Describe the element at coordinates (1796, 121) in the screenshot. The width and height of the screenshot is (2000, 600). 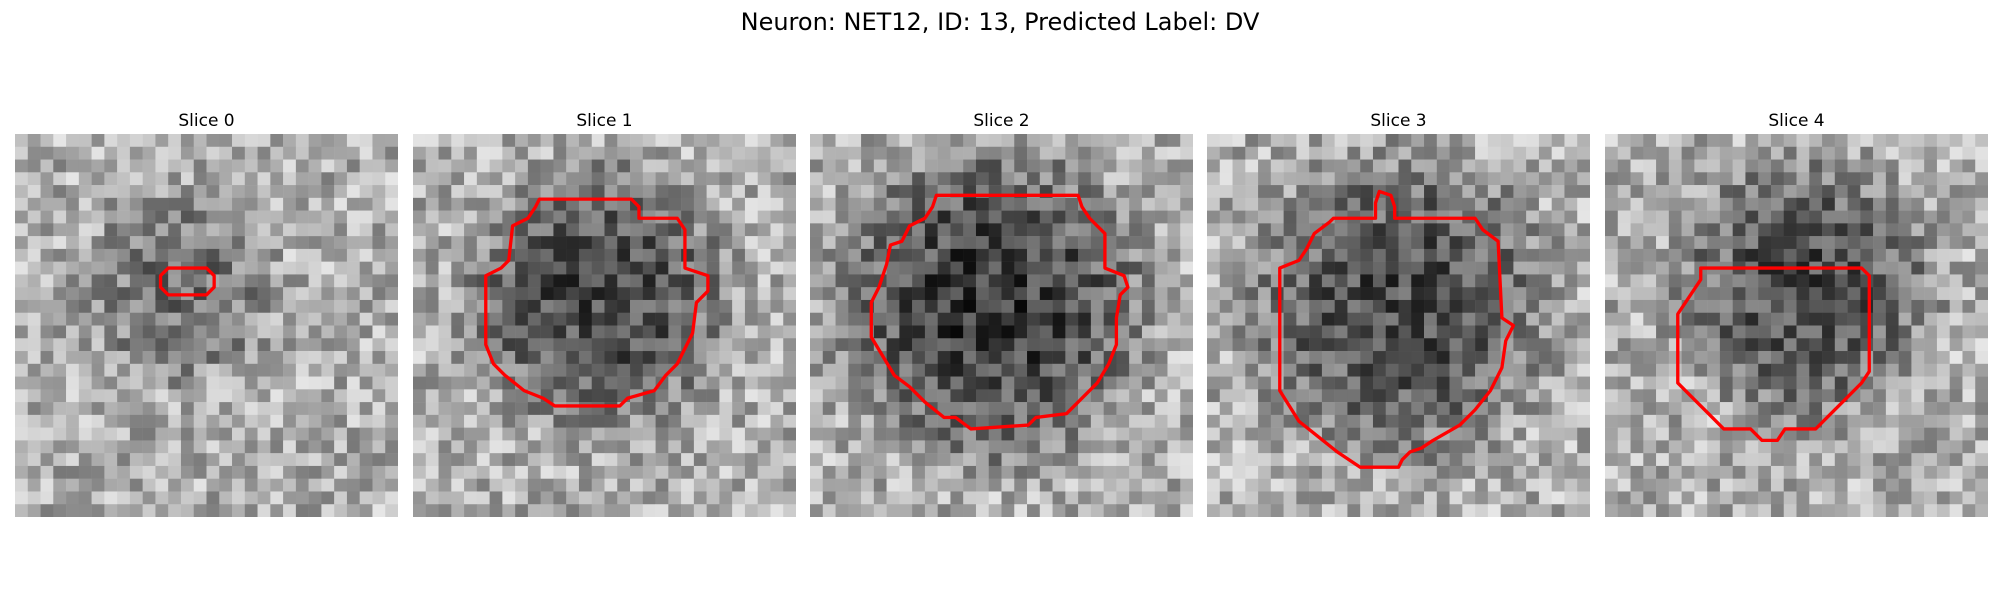
I see `slice-title-4: Slice 4` at that location.